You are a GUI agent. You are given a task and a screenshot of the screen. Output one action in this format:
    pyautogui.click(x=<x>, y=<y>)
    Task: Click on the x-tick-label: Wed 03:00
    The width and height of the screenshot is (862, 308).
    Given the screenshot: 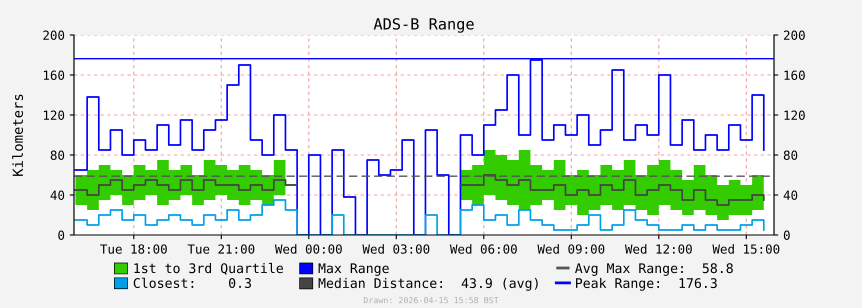 What is the action you would take?
    pyautogui.click(x=396, y=249)
    